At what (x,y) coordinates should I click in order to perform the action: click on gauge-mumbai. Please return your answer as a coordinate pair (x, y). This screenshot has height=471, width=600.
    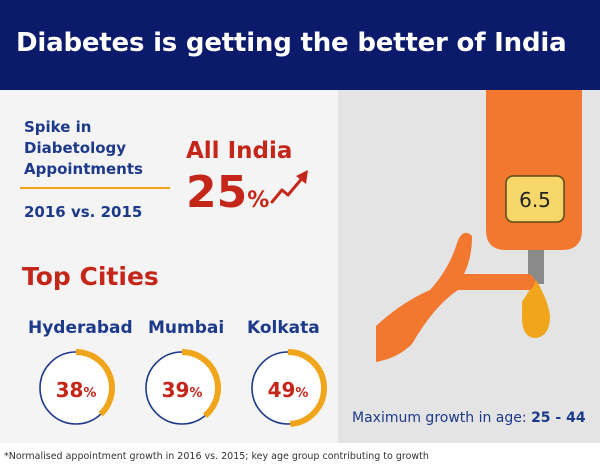
    Looking at the image, I should click on (183, 387).